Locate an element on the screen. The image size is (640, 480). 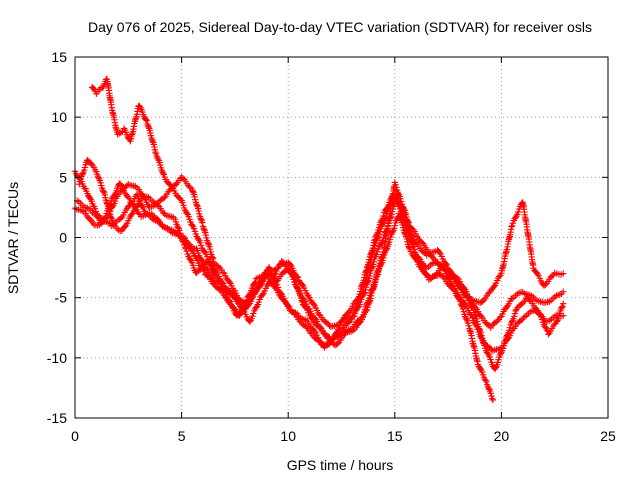
x-tick-label: 15 is located at coordinates (395, 436).